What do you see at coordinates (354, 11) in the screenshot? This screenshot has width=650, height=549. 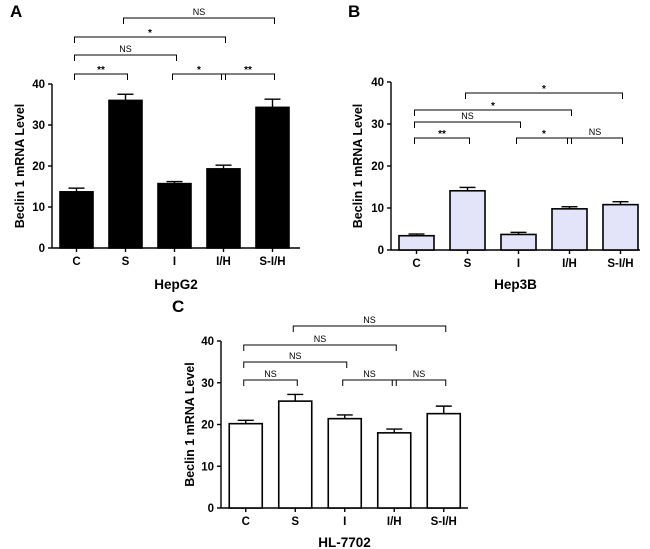 I see `panel-letter: B` at bounding box center [354, 11].